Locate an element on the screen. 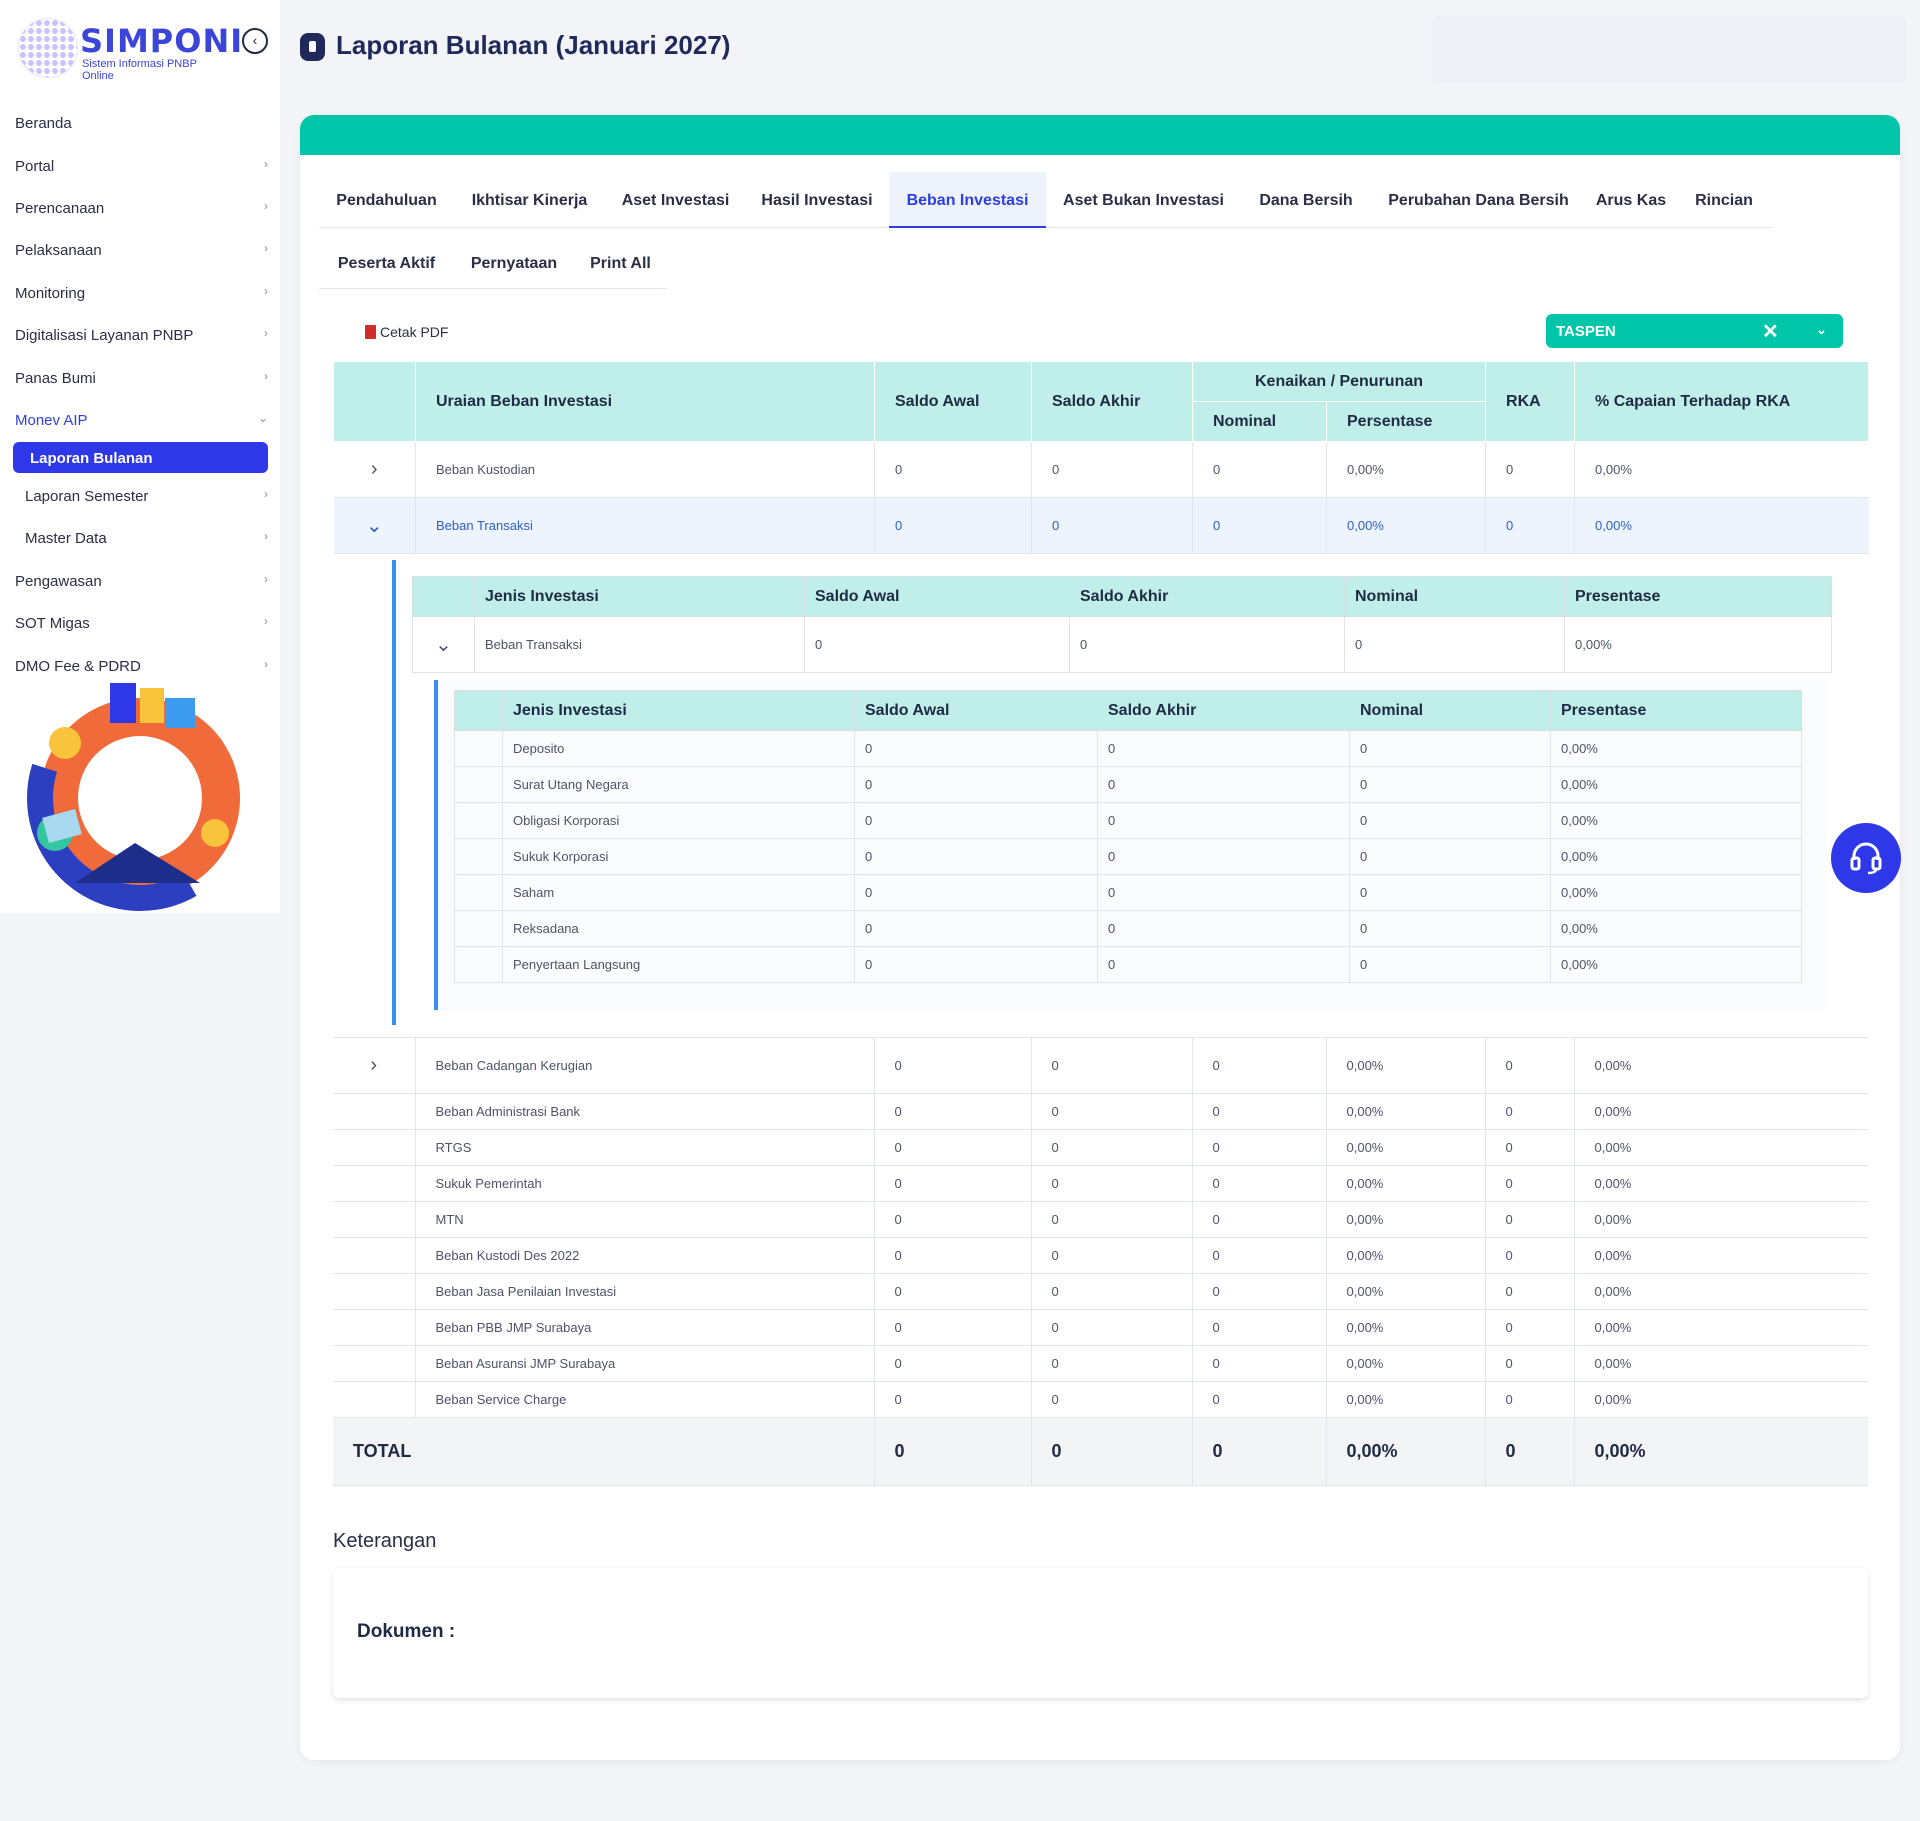 The image size is (1920, 1821). sidebar-item-dmo-fee: DMO Fee & PDRD › is located at coordinates (140, 666).